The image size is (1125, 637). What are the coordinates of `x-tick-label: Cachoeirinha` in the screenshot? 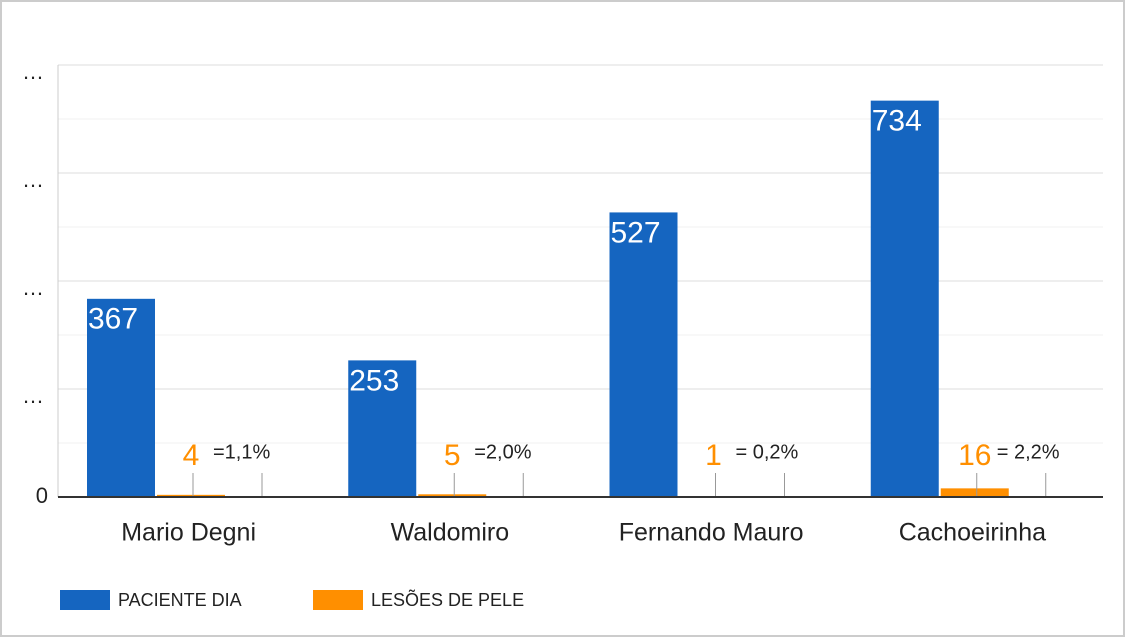 It's located at (972, 533).